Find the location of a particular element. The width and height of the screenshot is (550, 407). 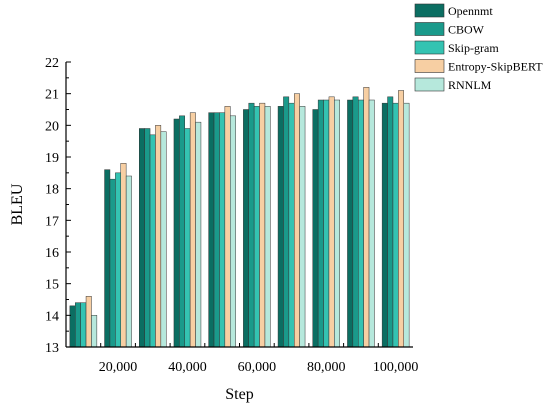

y-tick-label: 20 is located at coordinates (52, 126).